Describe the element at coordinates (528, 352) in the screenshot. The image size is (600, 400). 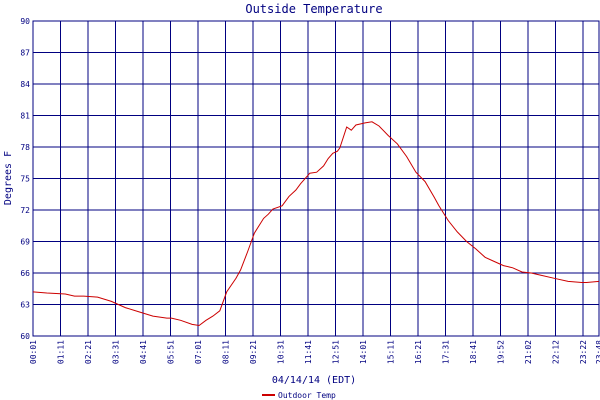
I see `x-tick-label: 21:02` at that location.